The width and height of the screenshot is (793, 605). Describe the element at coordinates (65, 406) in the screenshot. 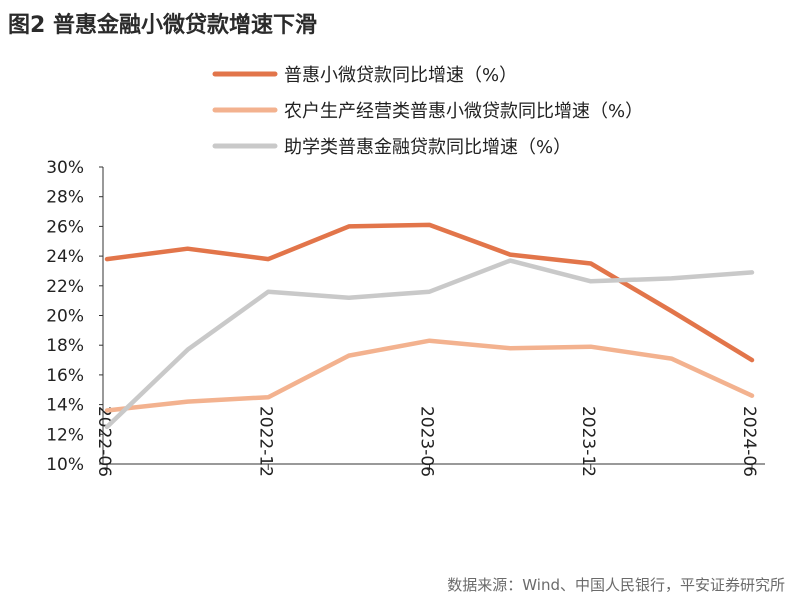

I see `y-tick-label: 14%` at that location.